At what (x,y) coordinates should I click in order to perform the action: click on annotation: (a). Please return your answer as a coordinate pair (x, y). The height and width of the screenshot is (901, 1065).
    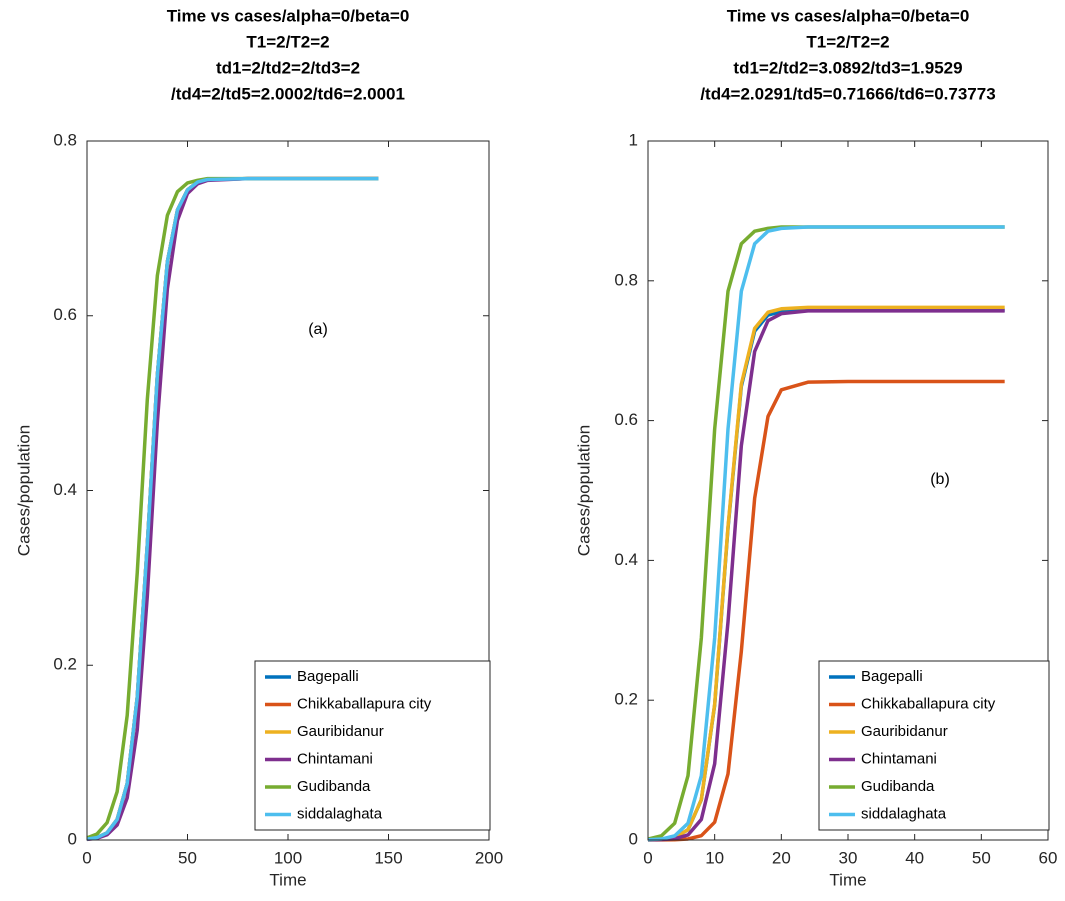
    Looking at the image, I should click on (318, 329).